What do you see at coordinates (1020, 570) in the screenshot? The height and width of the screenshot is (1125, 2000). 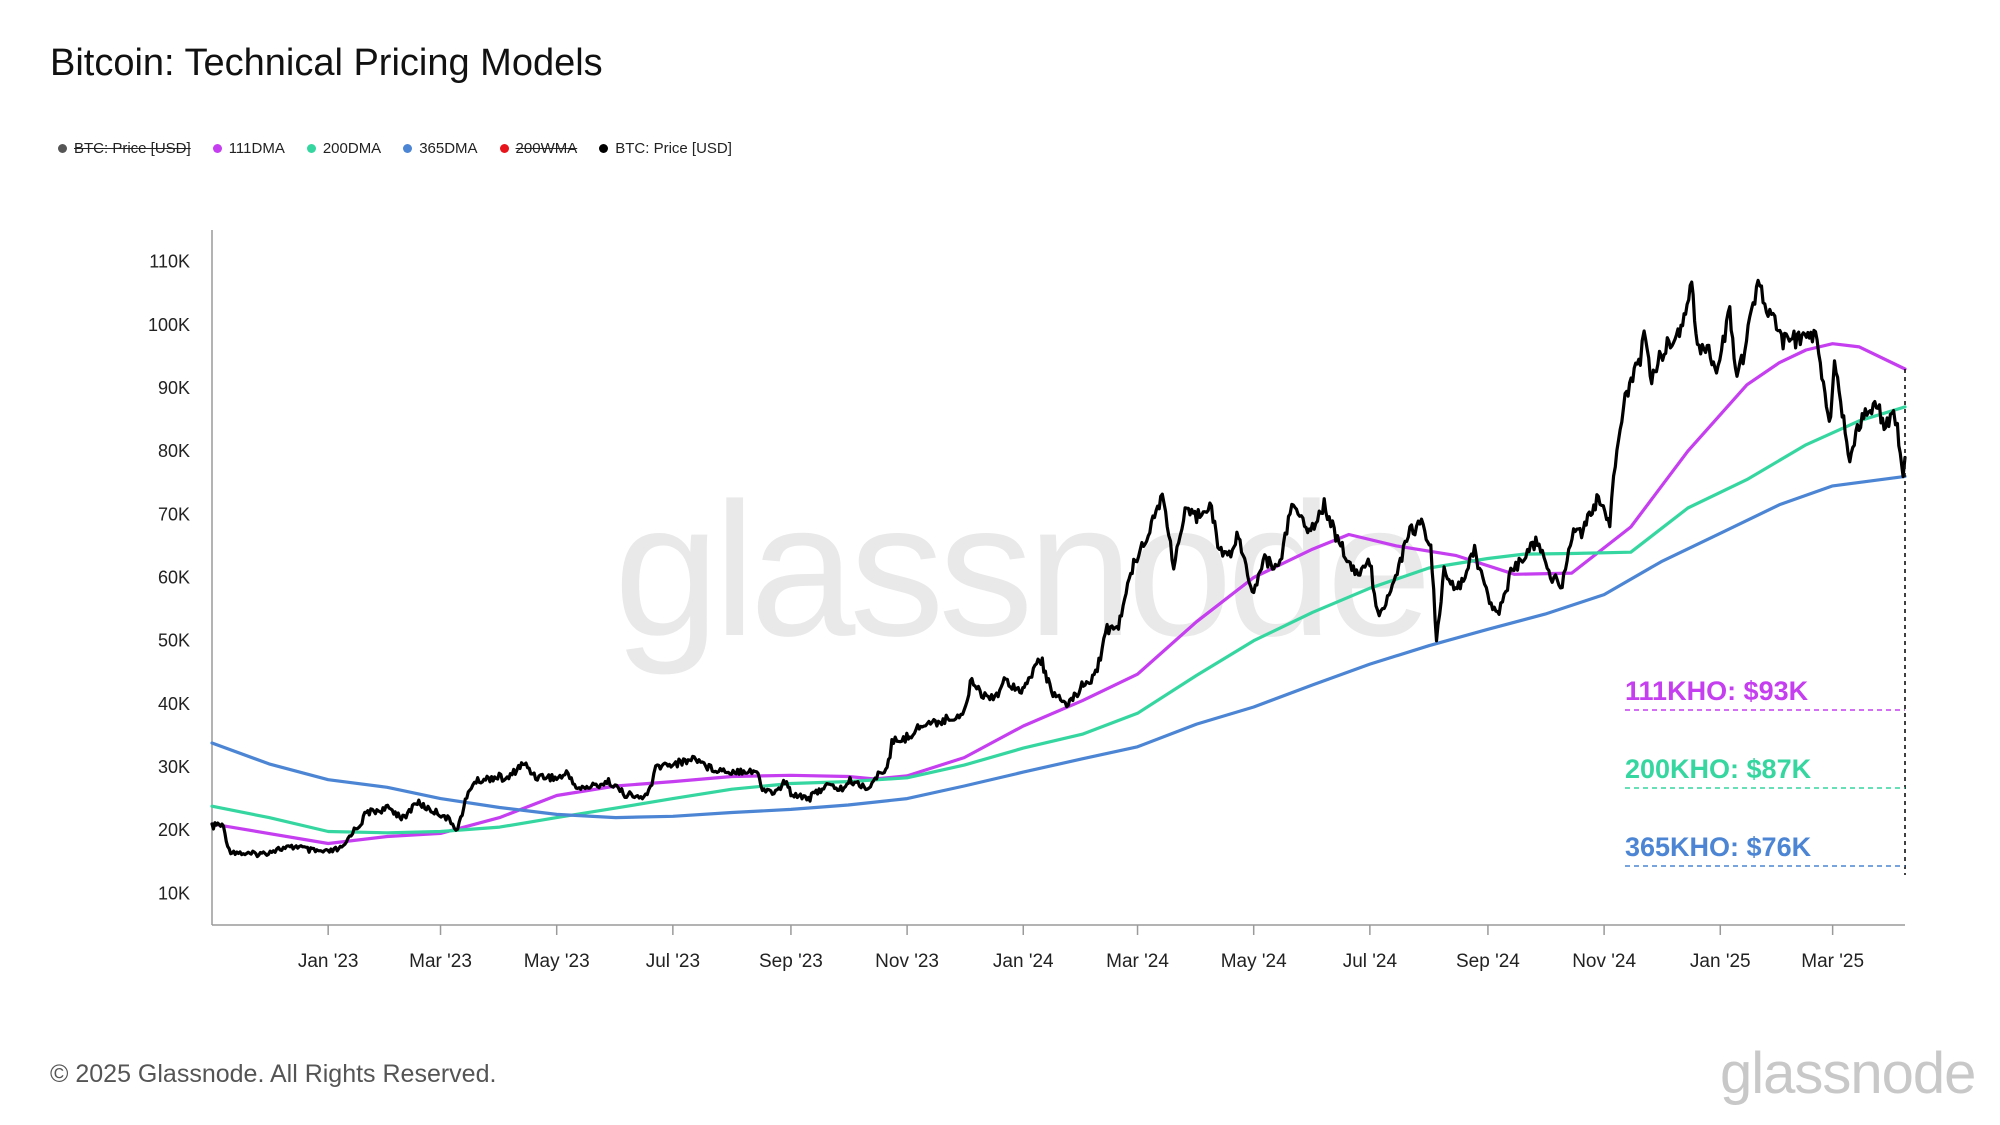 I see `watermark: glassnode` at bounding box center [1020, 570].